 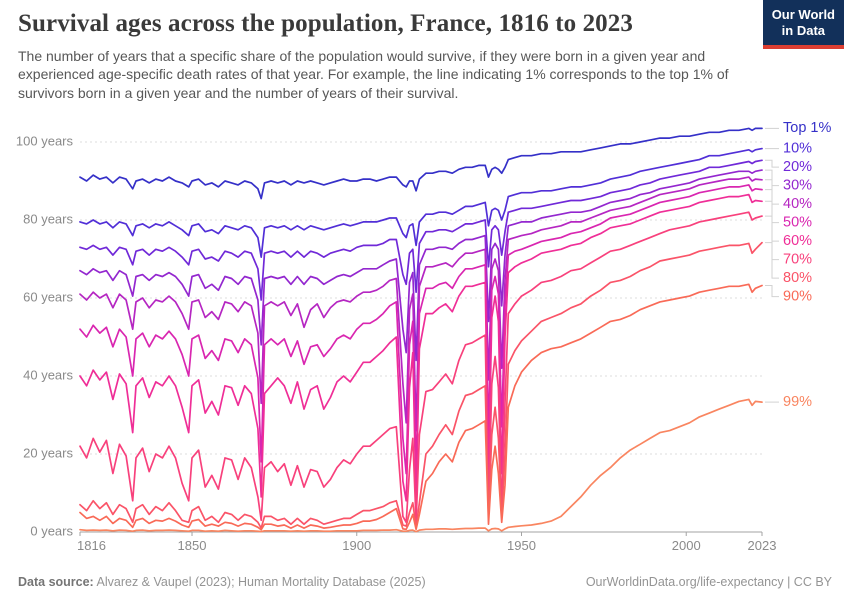 What do you see at coordinates (797, 185) in the screenshot?
I see `legend-label-30-: 30%` at bounding box center [797, 185].